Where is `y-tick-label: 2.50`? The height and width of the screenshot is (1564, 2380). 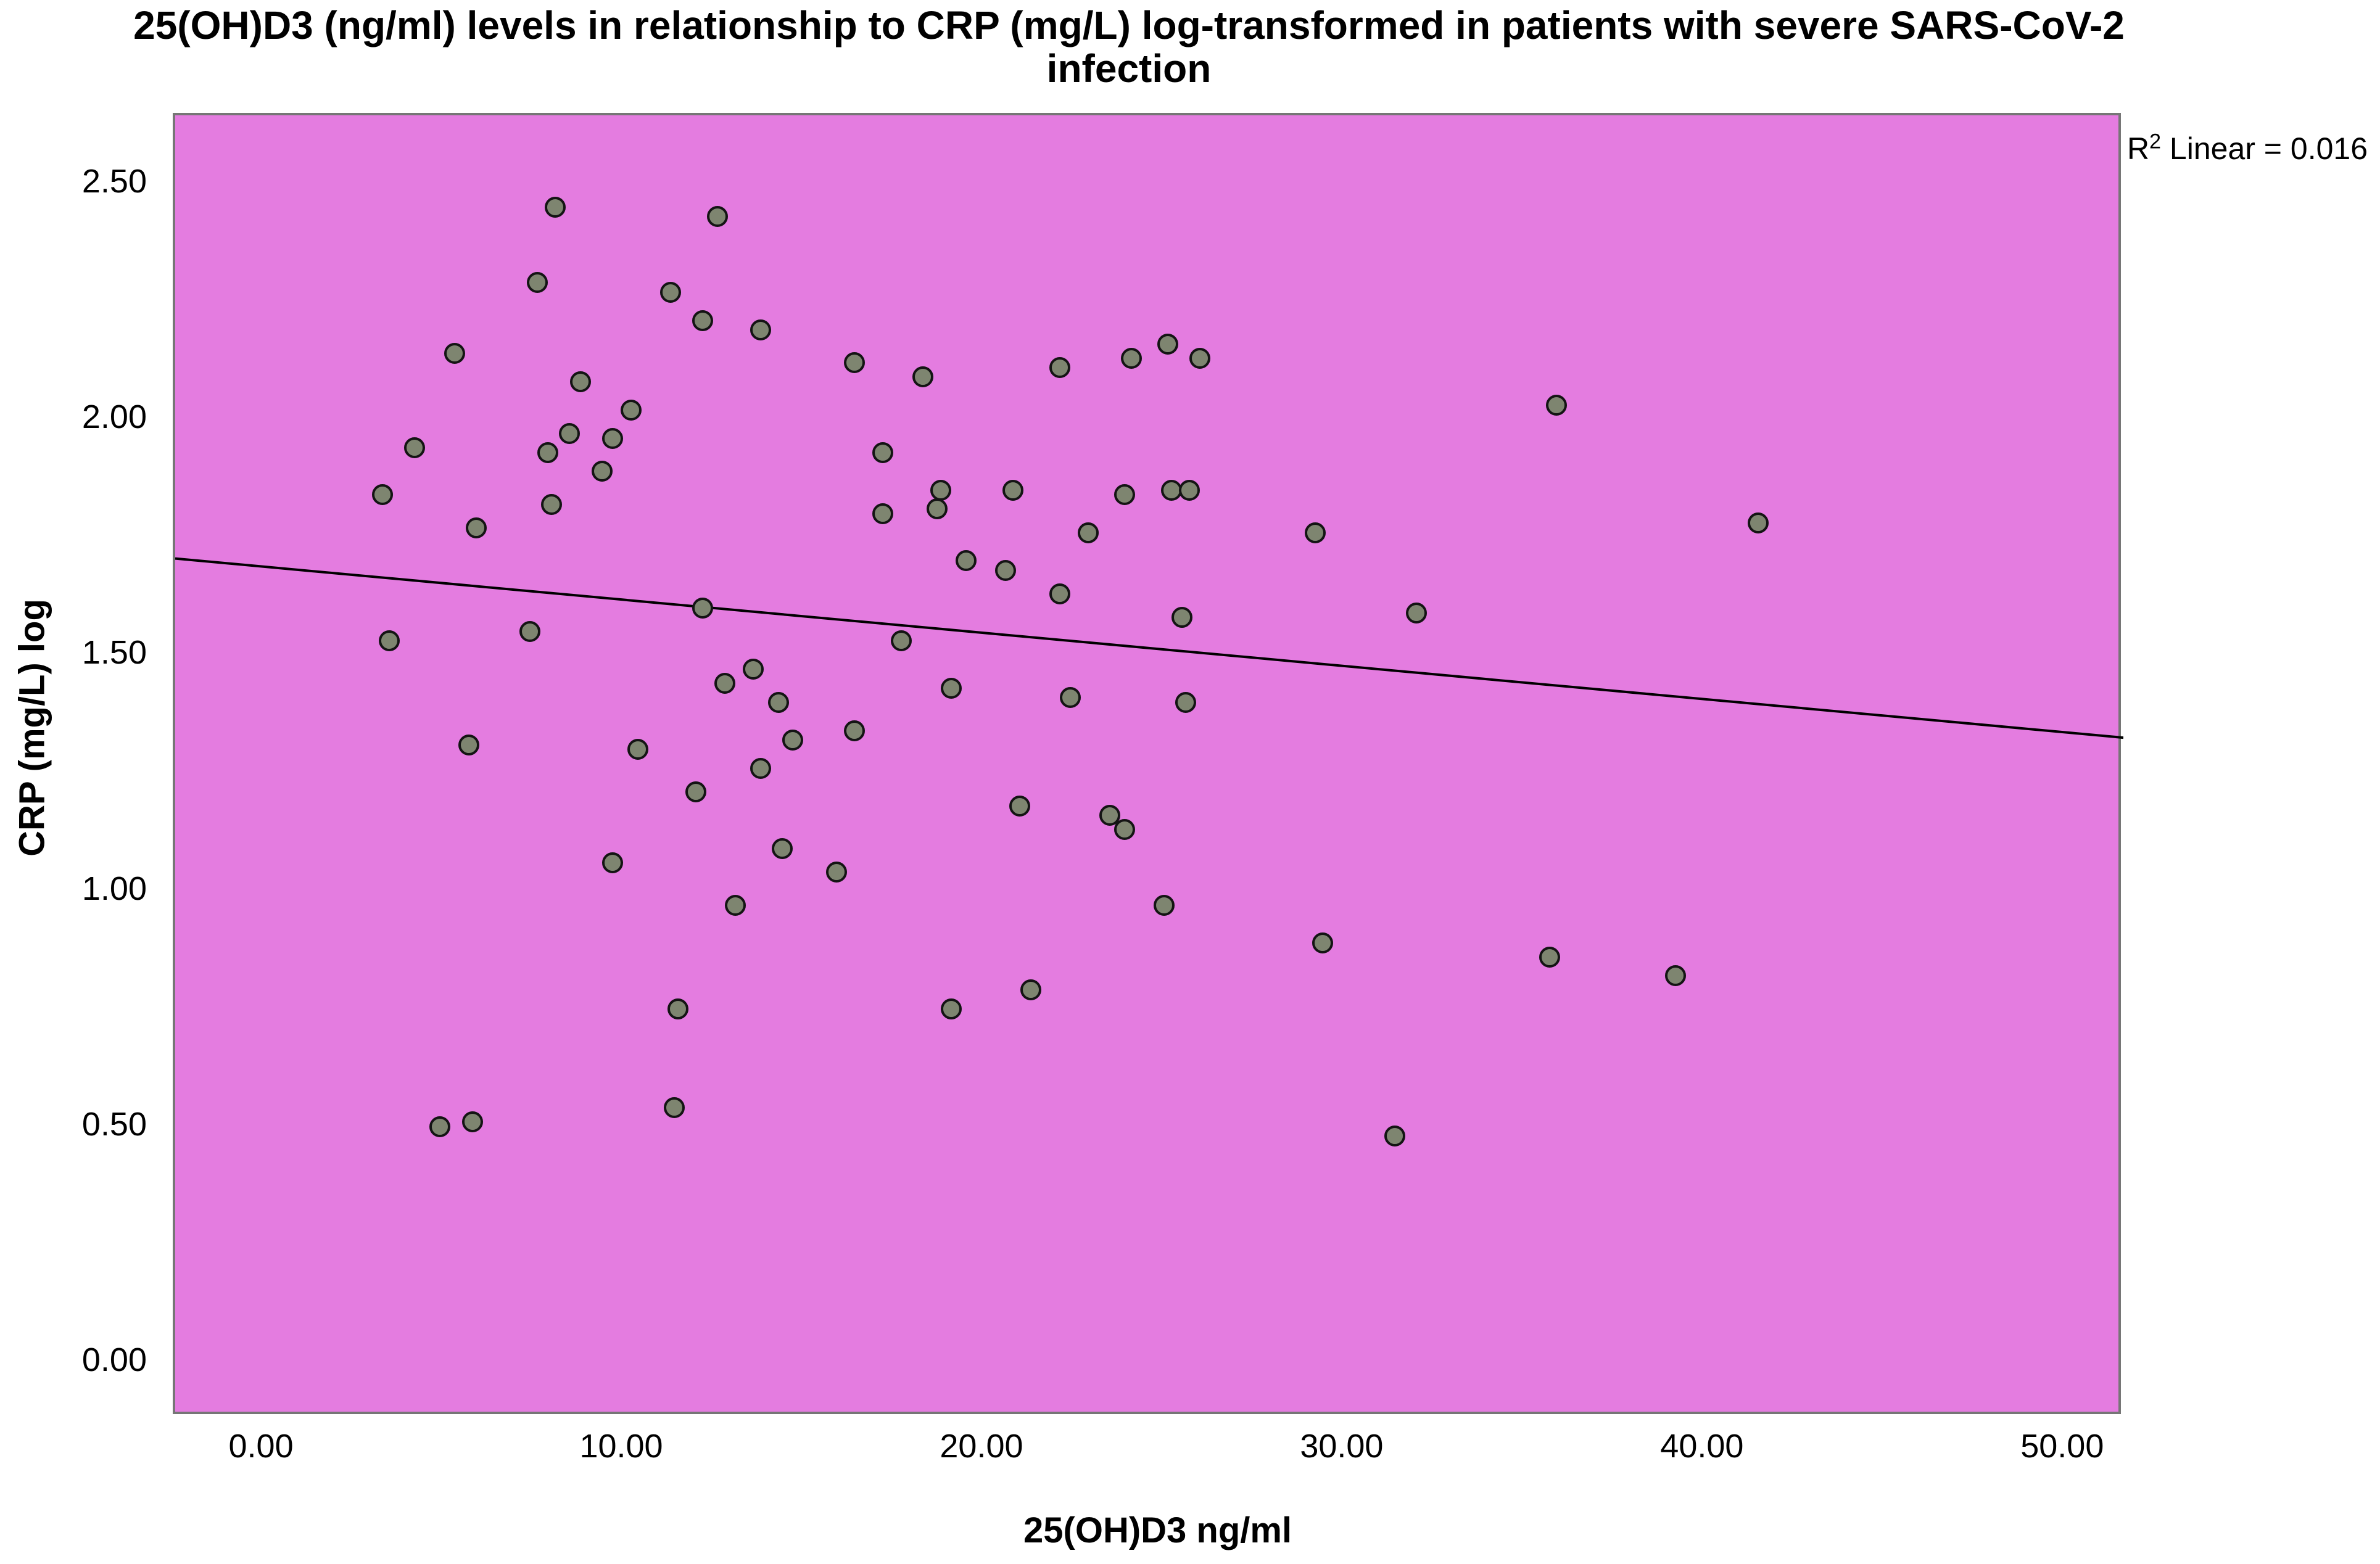 y-tick-label: 2.50 is located at coordinates (114, 181).